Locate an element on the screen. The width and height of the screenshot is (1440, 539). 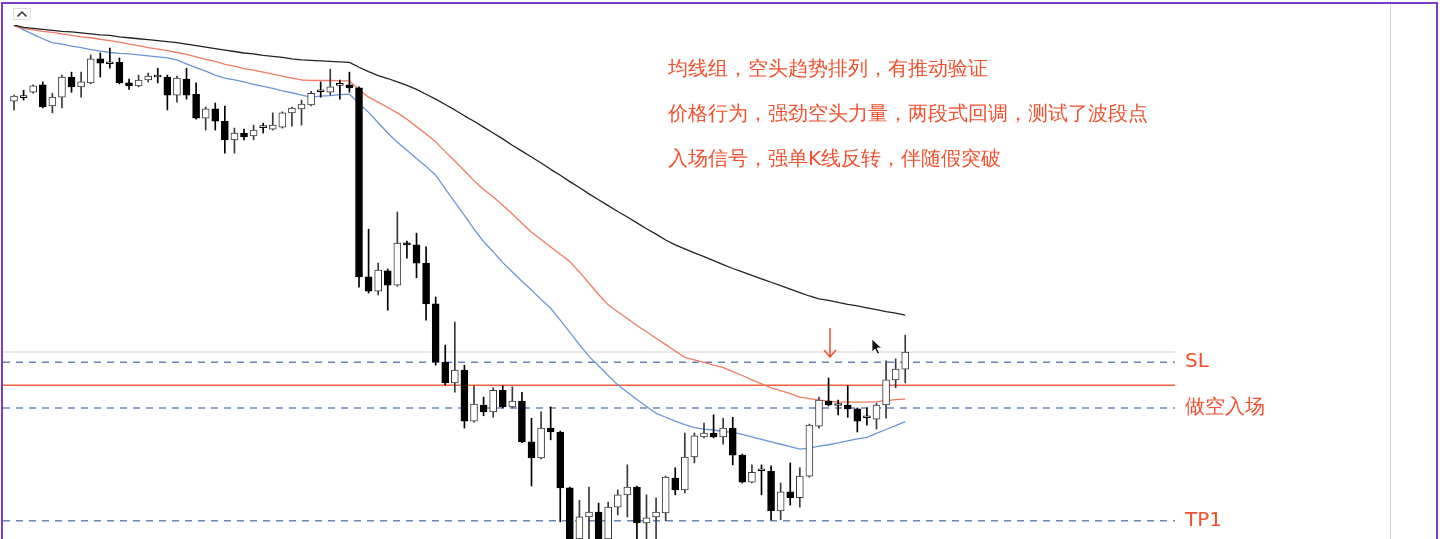
ref-line-label: 做空入场 is located at coordinates (1225, 406).